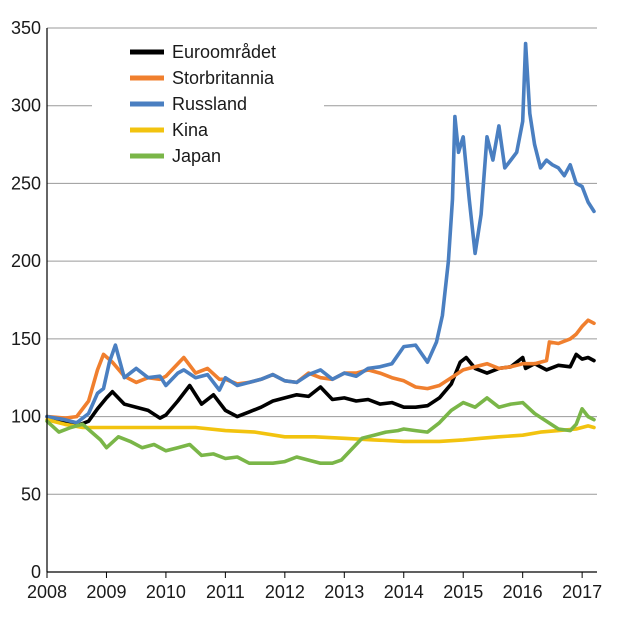  I want to click on y-tick-label: 200, so click(26, 261).